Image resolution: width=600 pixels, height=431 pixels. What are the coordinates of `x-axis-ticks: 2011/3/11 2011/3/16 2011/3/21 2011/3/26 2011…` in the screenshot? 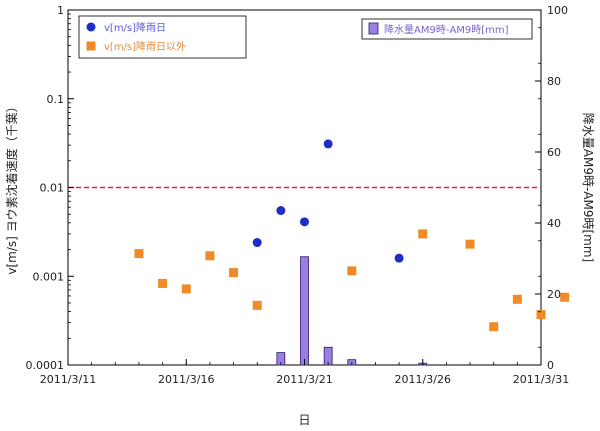 It's located at (304, 372).